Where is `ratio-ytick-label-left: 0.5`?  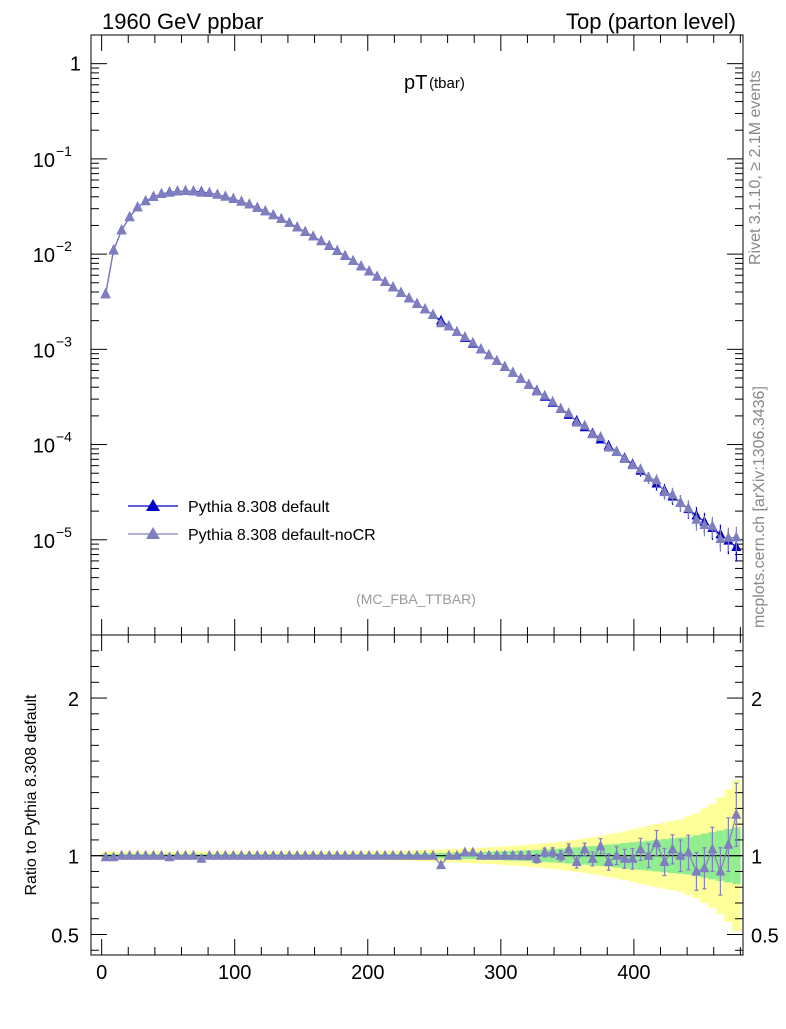
ratio-ytick-label-left: 0.5 is located at coordinates (65, 937).